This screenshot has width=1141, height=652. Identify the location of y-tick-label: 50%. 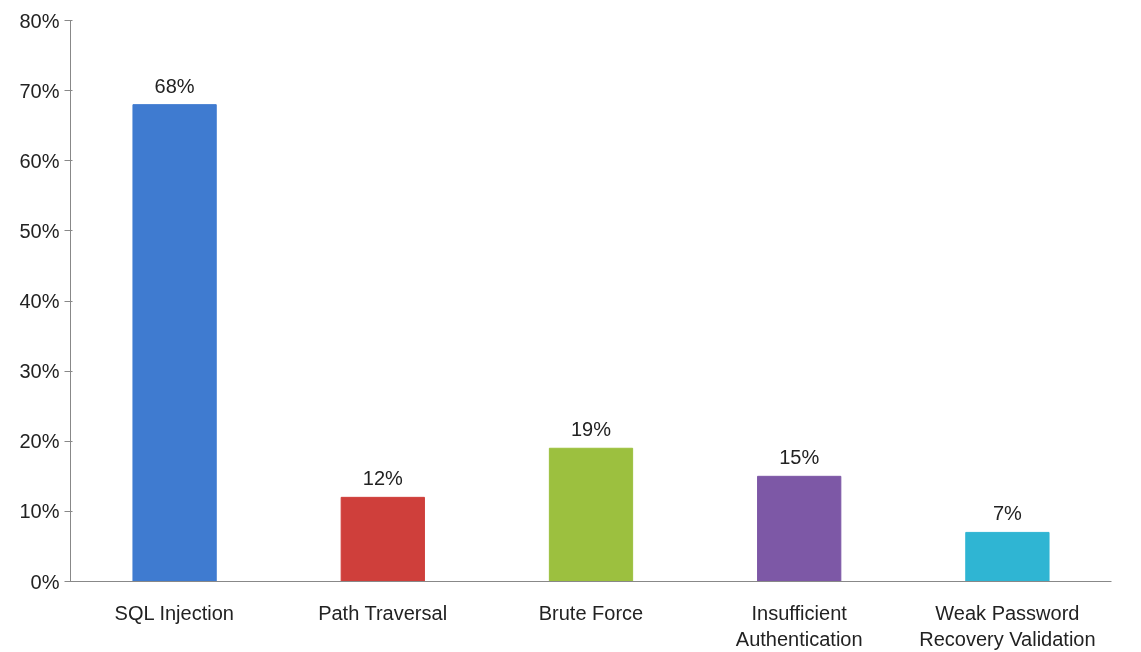
(39, 230).